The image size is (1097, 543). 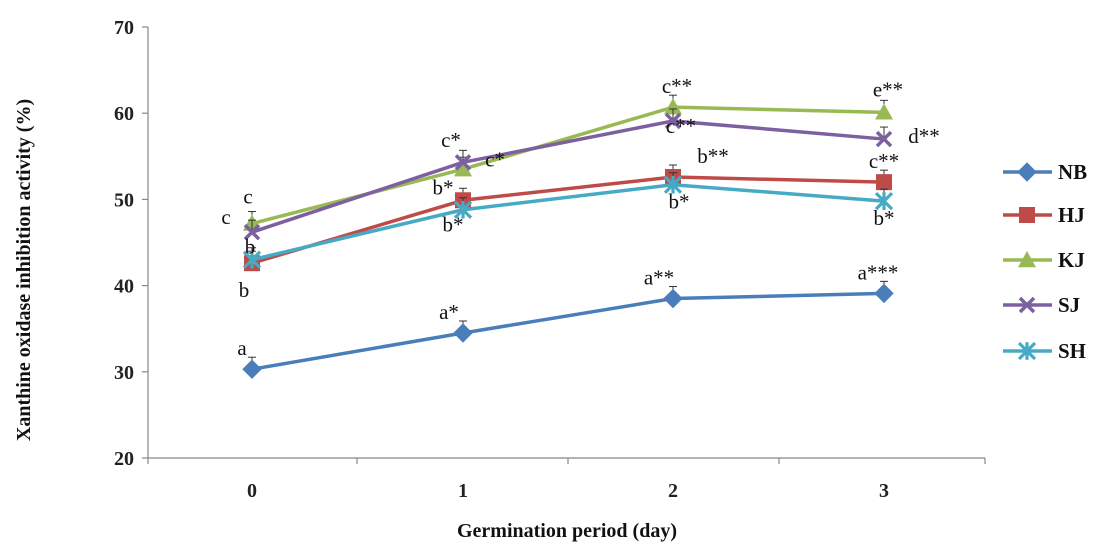 I want to click on y-axis-title: Xanthine oxidase inhibition activity (%), so click(x=24, y=270).